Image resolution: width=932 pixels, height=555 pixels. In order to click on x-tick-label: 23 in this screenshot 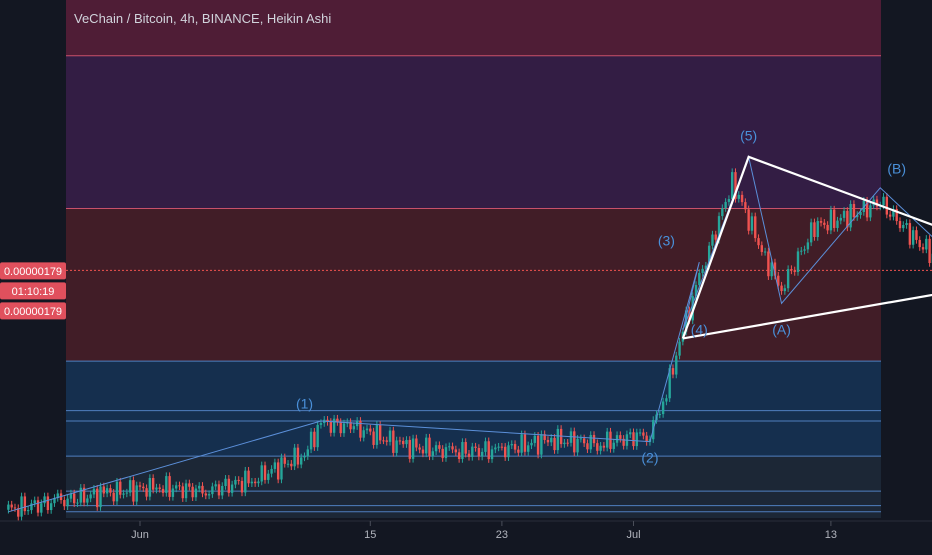, I will do `click(502, 535)`.